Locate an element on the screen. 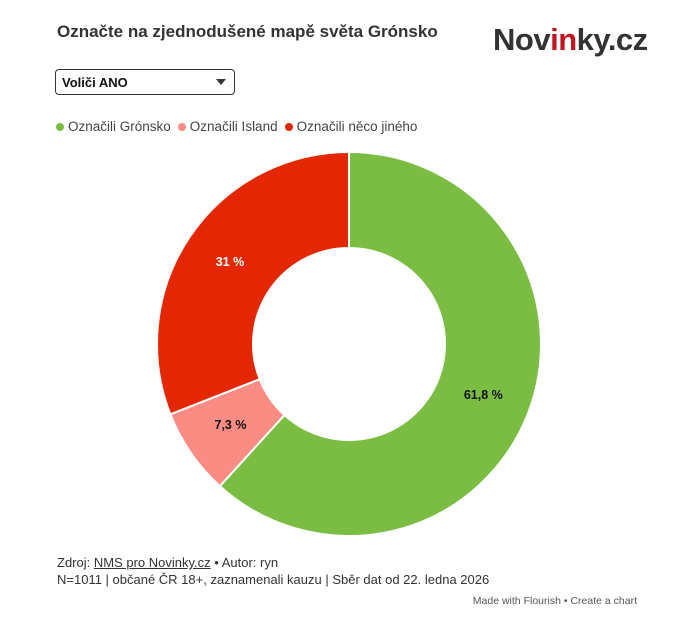  made-with-flourish-link: Made with Flourish is located at coordinates (516, 601).